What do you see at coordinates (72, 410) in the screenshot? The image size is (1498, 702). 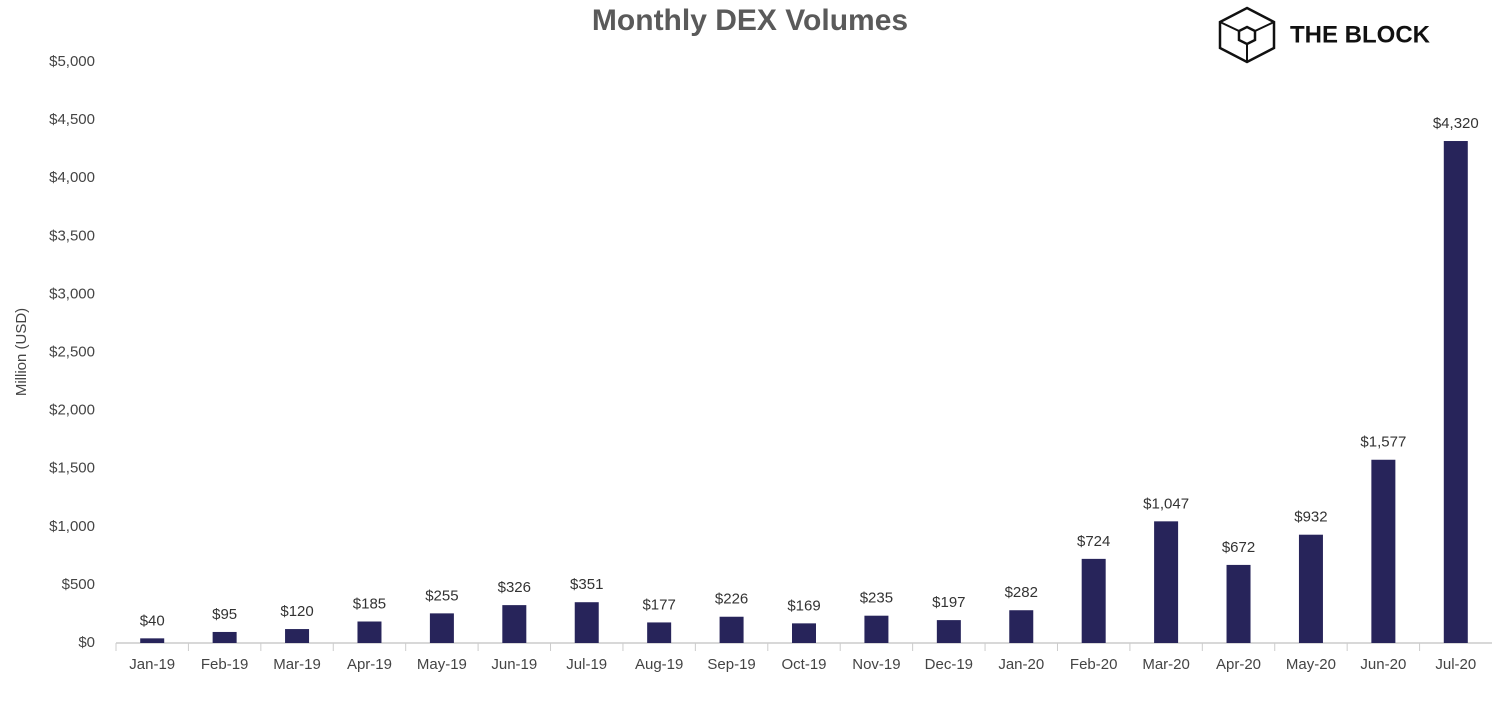 I see `y-tick-label: $2,000` at bounding box center [72, 410].